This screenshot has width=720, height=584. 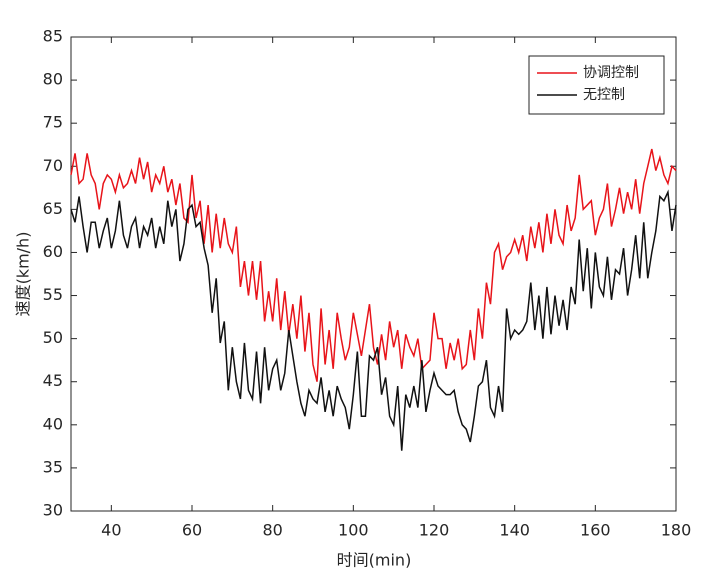 I want to click on x-tick-label: 120, so click(x=434, y=530).